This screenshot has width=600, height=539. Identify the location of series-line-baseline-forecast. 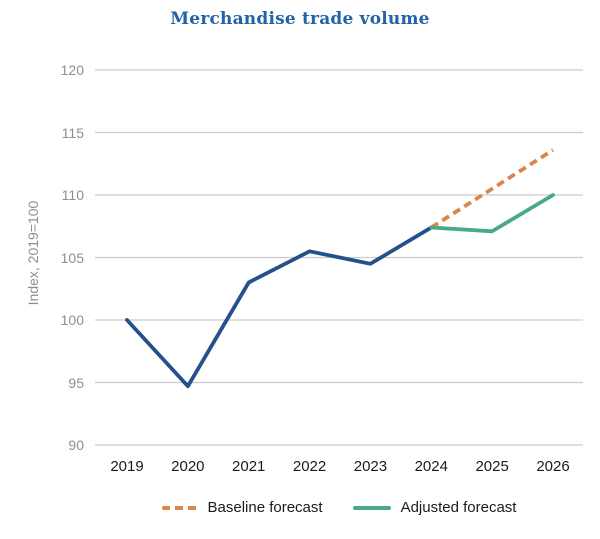
(492, 189).